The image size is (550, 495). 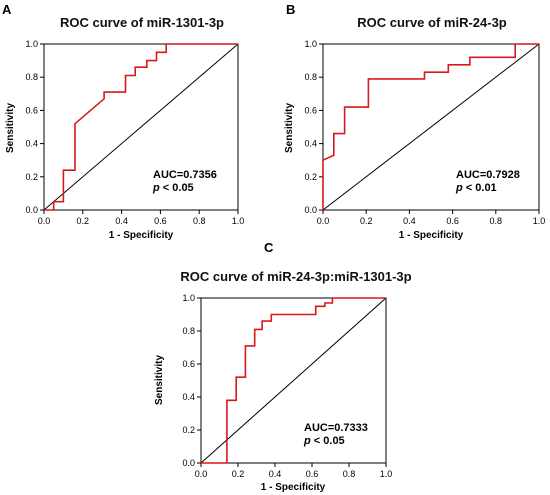 What do you see at coordinates (480, 188) in the screenshot?
I see `p-value: < 0.01` at bounding box center [480, 188].